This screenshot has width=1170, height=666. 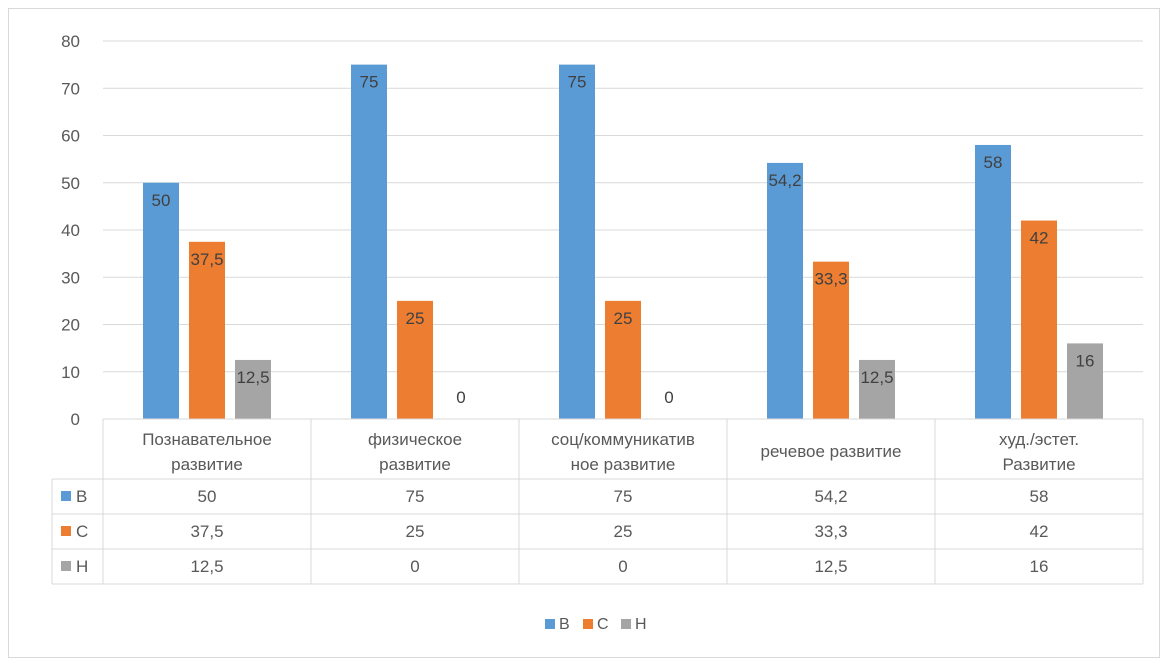 I want to click on y-tick-label: 70, so click(x=70, y=88).